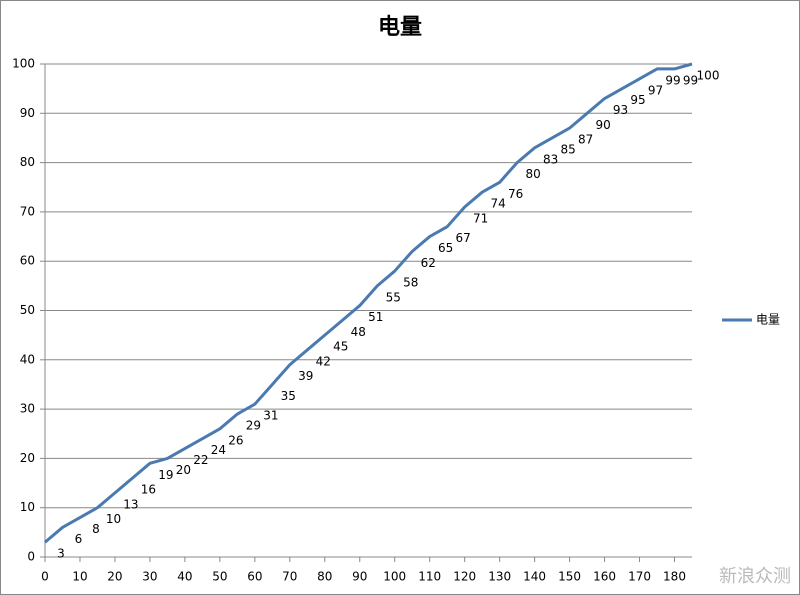 The width and height of the screenshot is (800, 595). Describe the element at coordinates (27, 458) in the screenshot. I see `y-tick-label: 20` at that location.